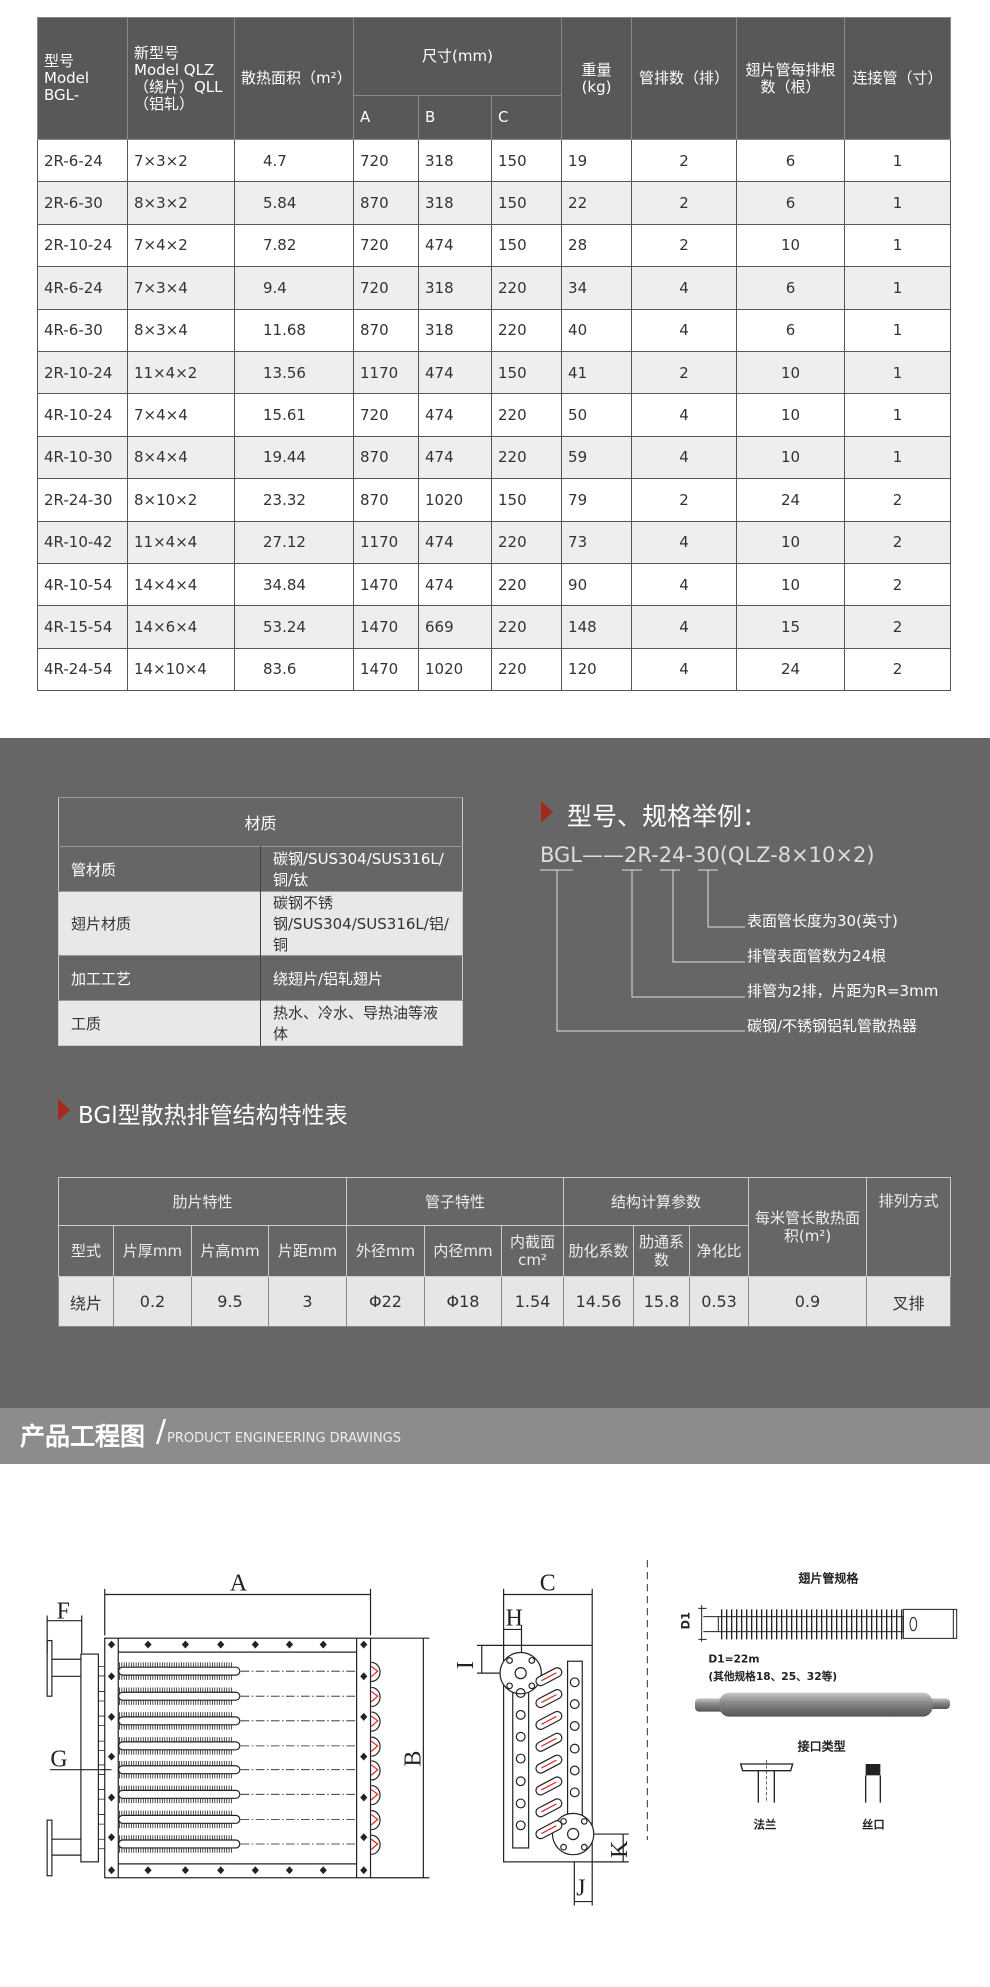  I want to click on table-cell: 41, so click(597, 372).